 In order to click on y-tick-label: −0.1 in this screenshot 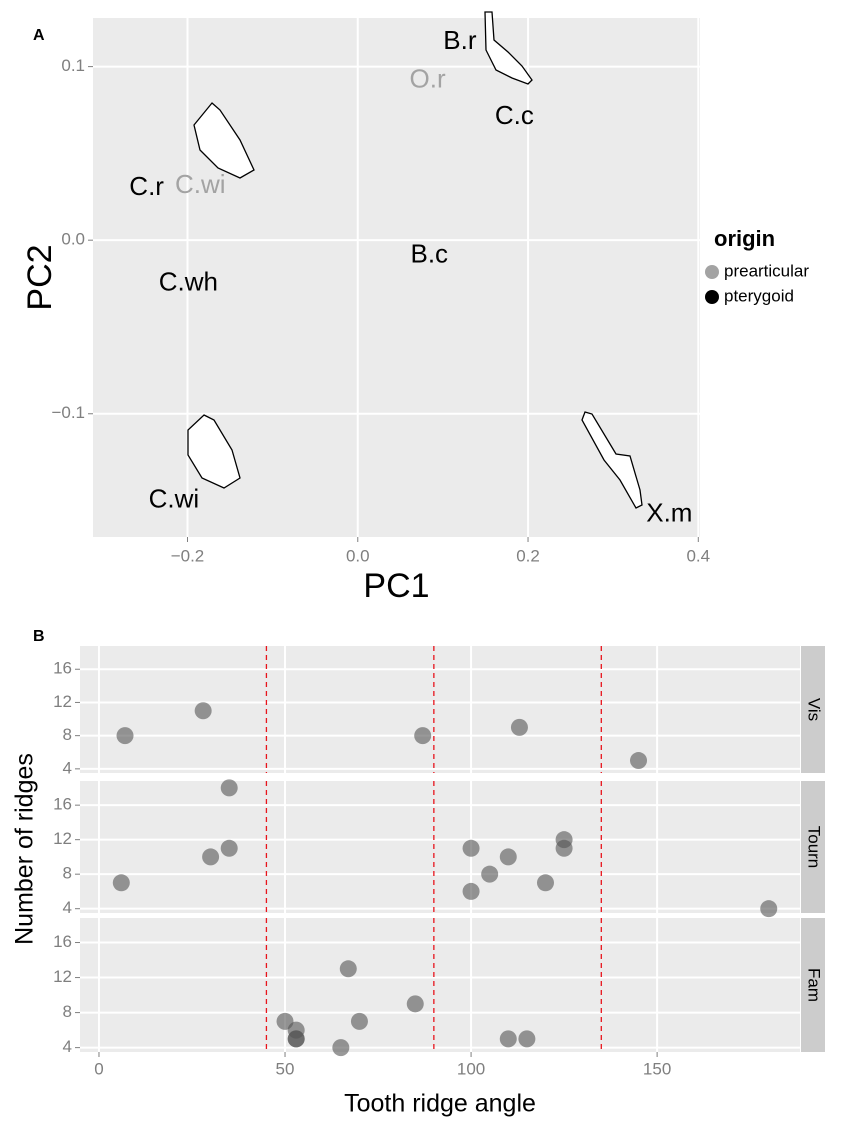, I will do `click(68, 412)`.